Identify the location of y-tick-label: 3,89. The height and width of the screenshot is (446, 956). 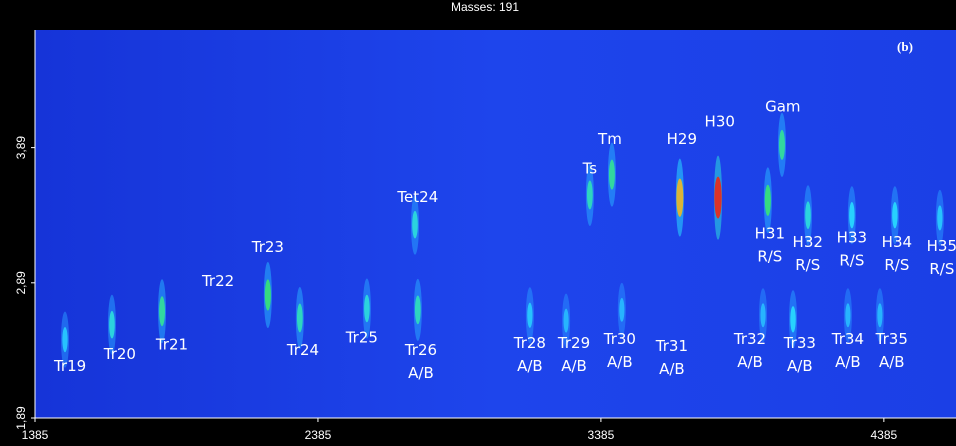
(21, 148).